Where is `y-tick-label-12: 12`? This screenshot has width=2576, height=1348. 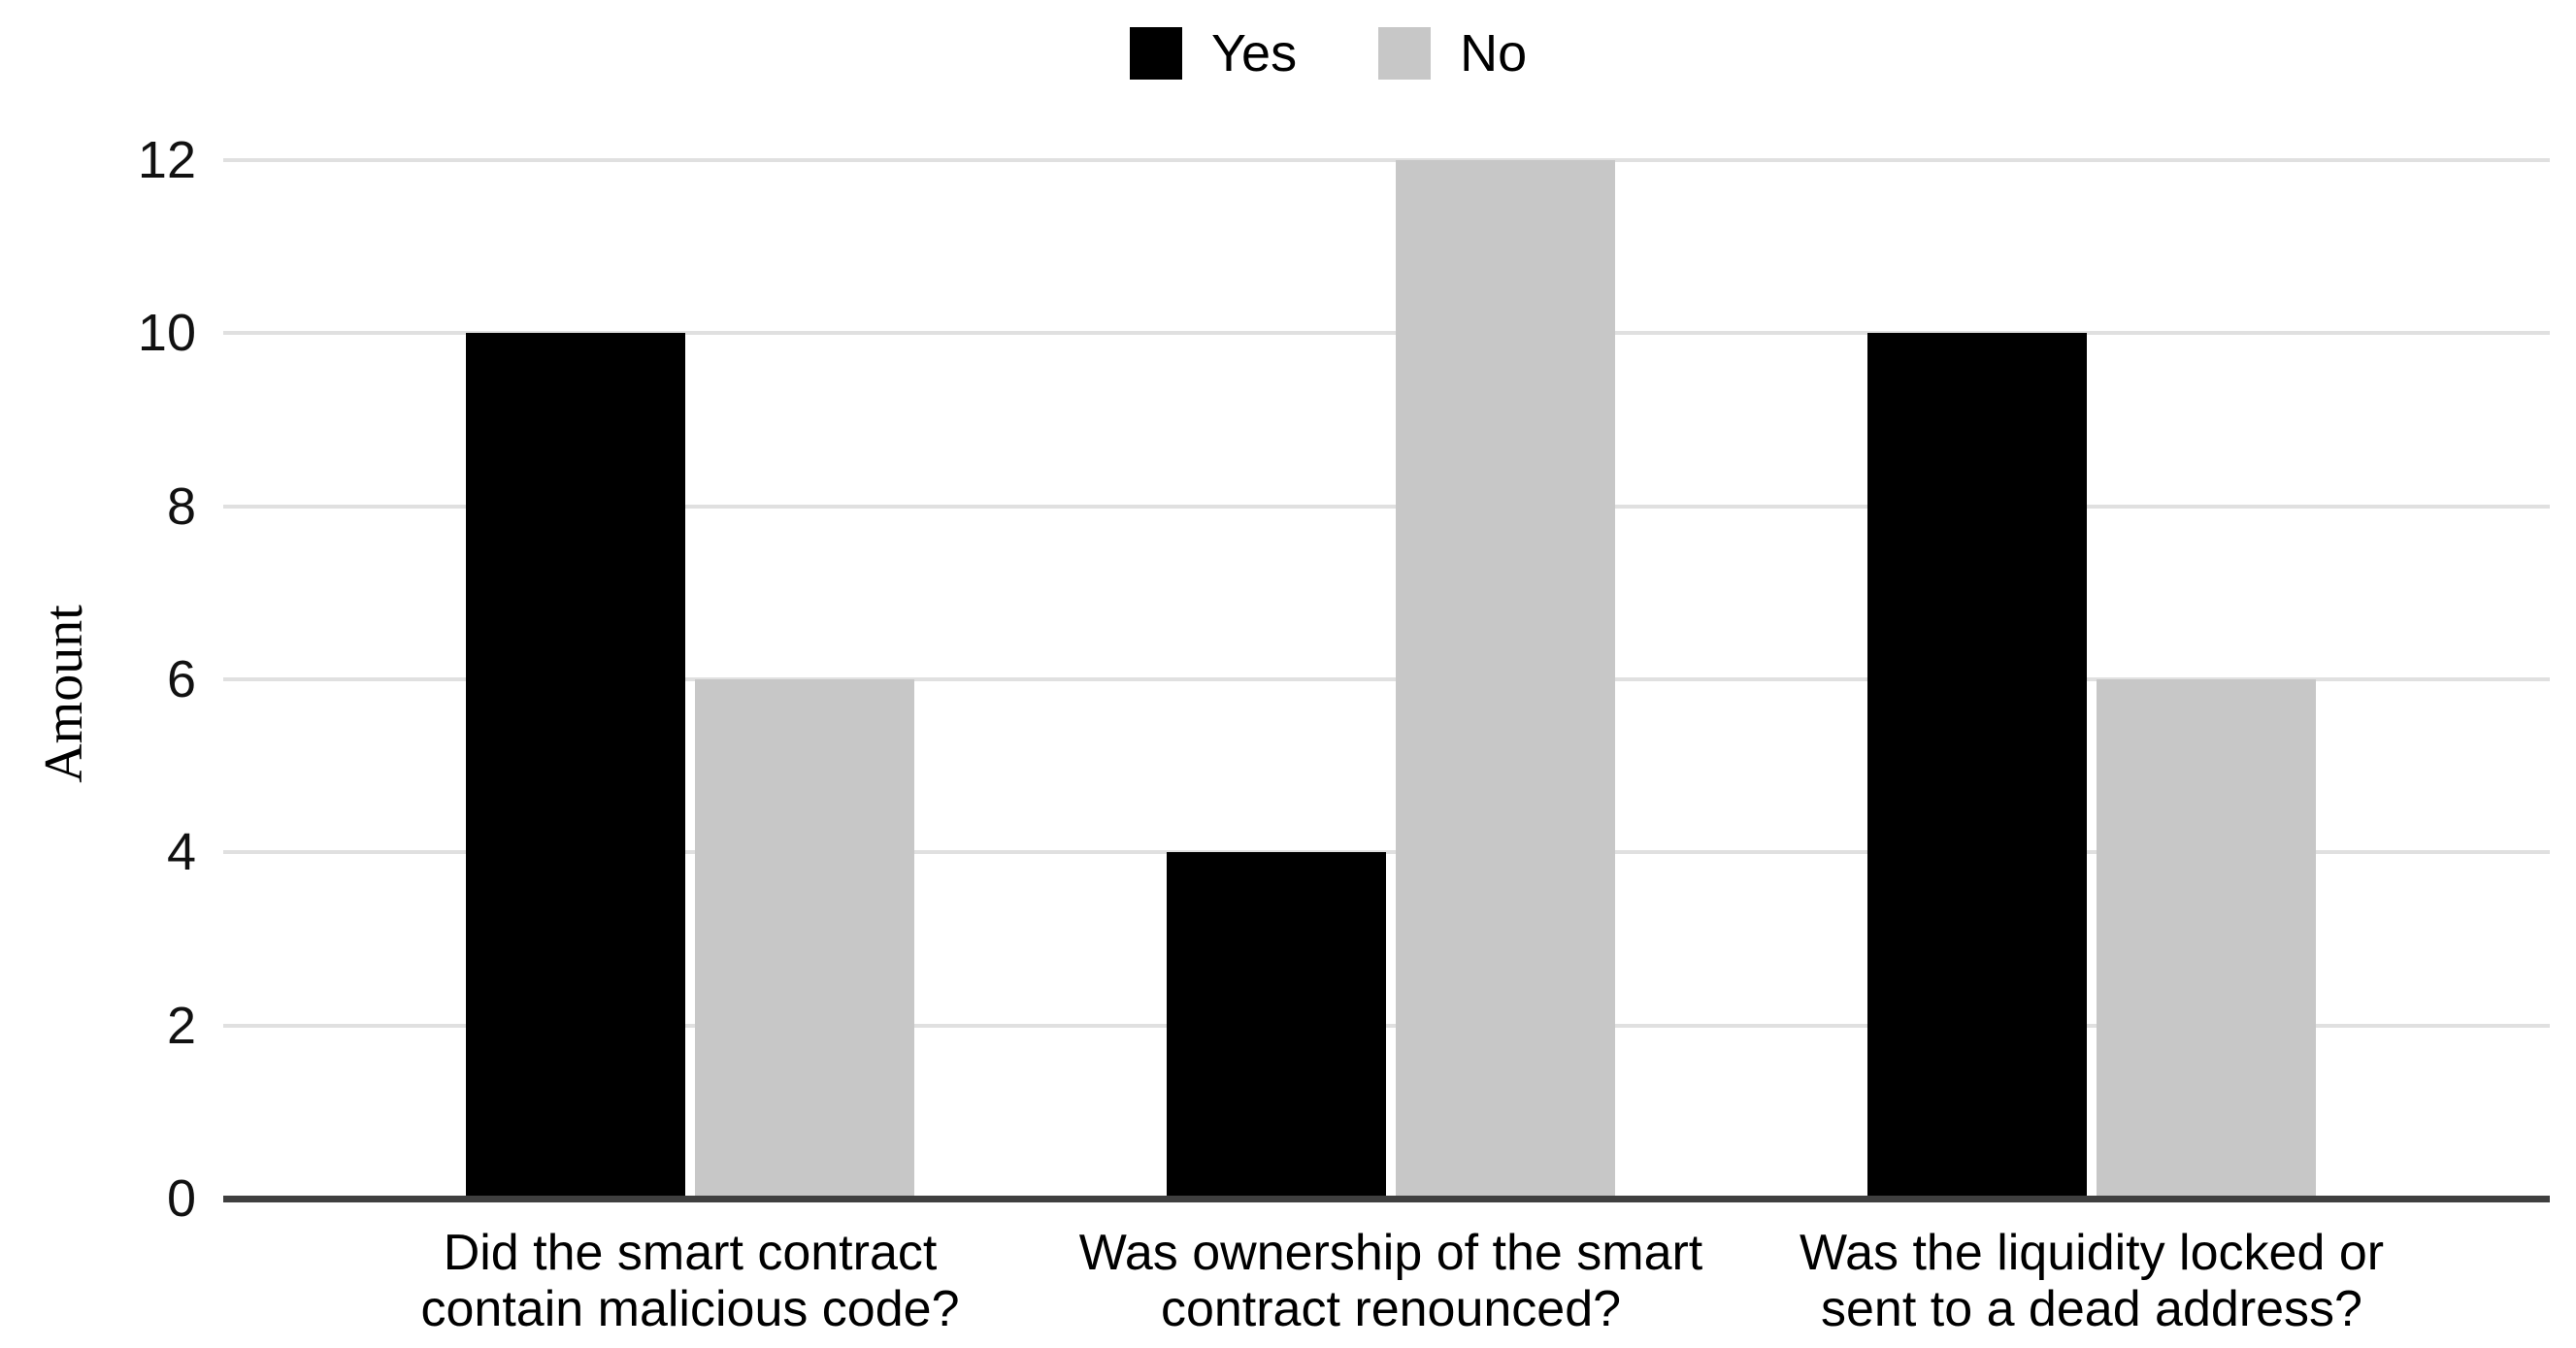
y-tick-label-12: 12 is located at coordinates (166, 160).